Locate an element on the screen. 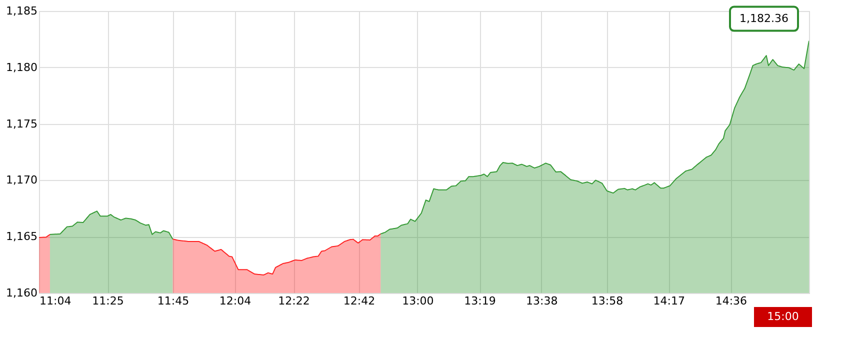  x-tick-label: 11:04 is located at coordinates (56, 301).